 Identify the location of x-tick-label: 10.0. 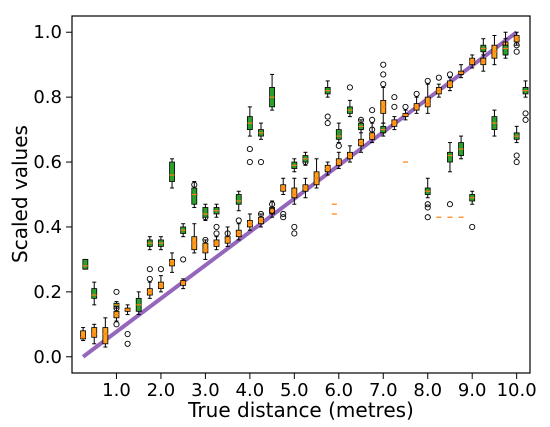
(517, 390).